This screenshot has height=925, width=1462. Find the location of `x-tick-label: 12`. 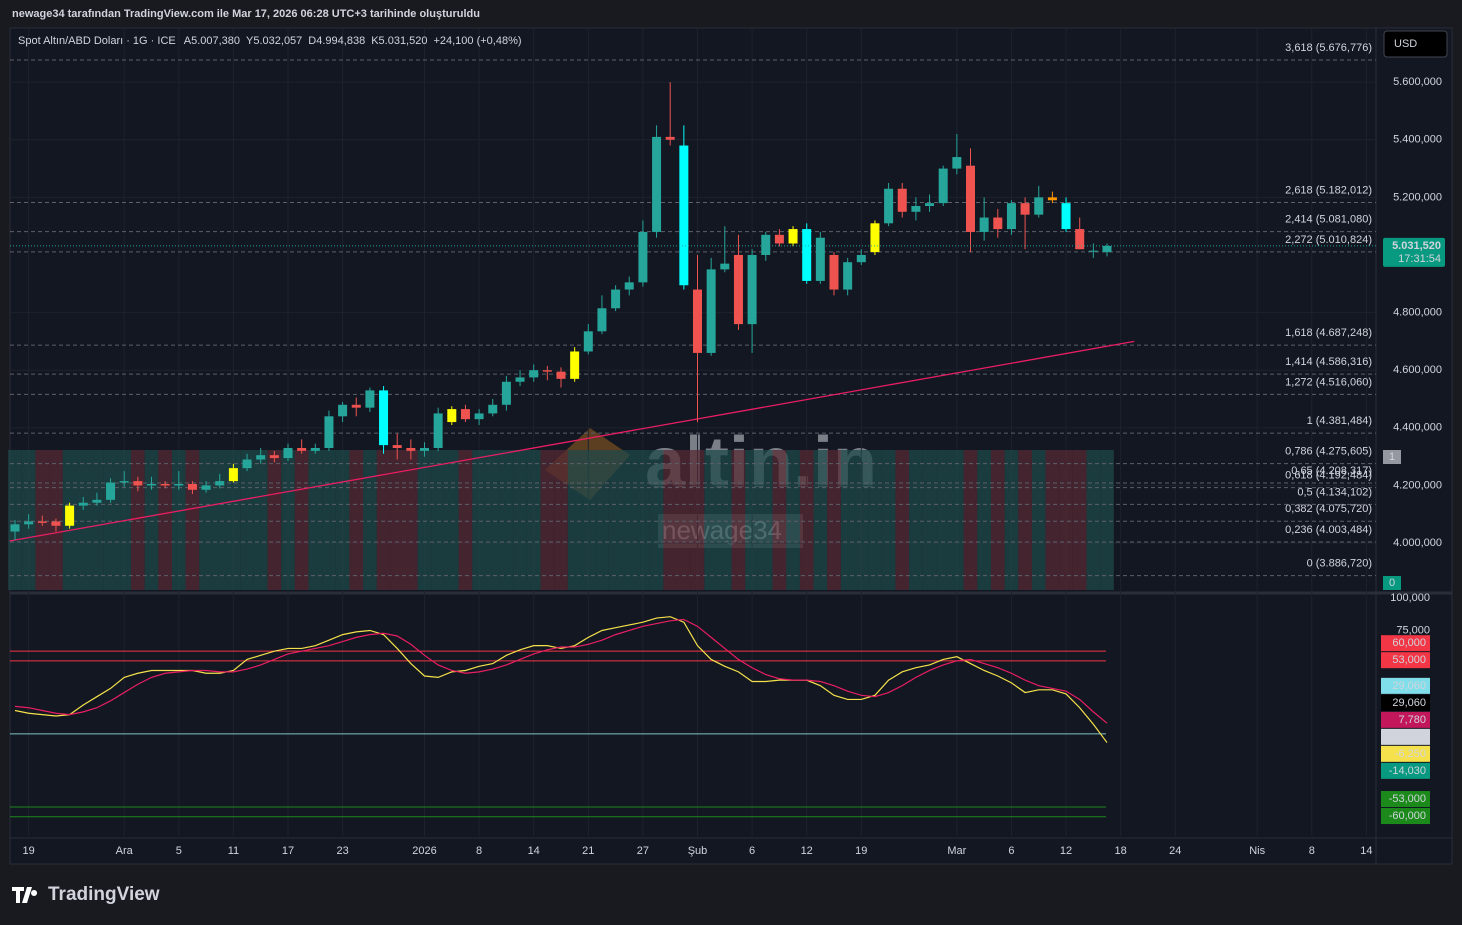

x-tick-label: 12 is located at coordinates (1066, 851).